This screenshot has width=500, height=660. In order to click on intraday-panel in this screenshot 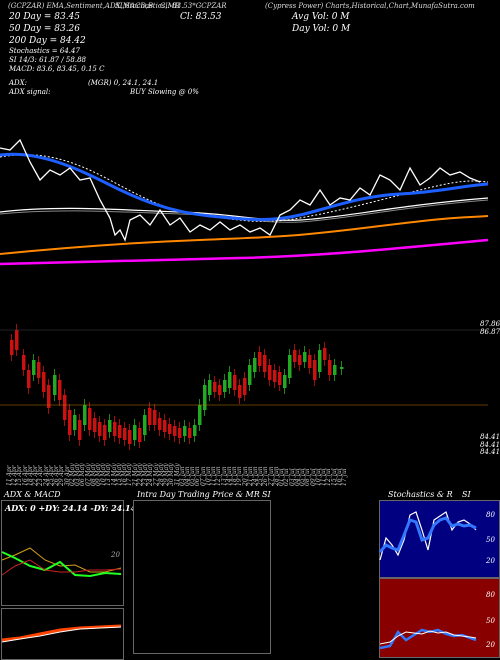, I will do `click(202, 577)`.